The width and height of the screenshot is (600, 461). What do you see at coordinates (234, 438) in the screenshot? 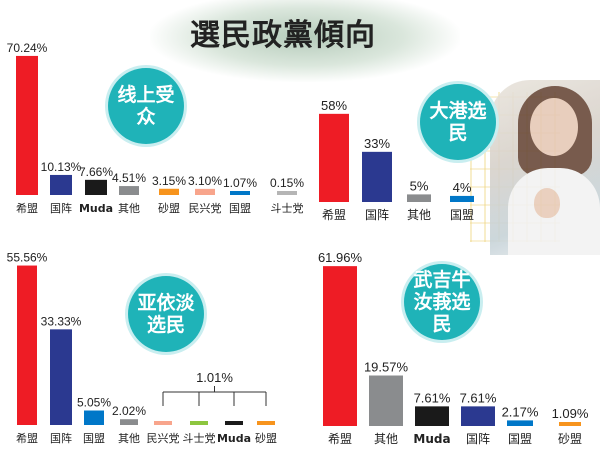
I see `category-label-2-6: Muda` at bounding box center [234, 438].